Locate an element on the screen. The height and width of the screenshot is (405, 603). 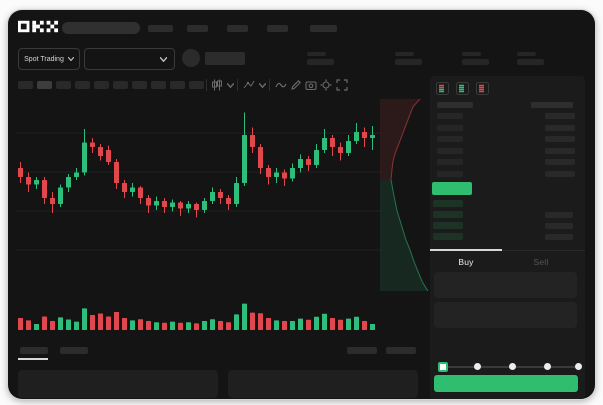
bottom-tab-history is located at coordinates (74, 350).